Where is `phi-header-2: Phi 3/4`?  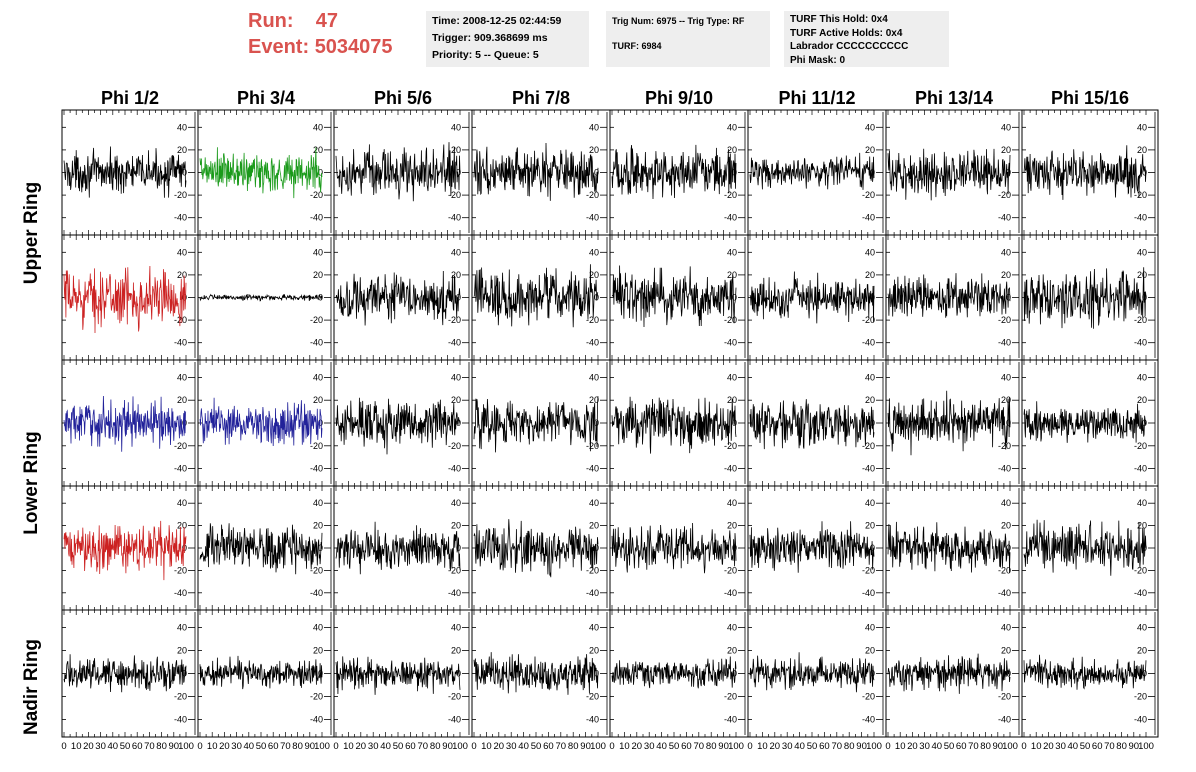 phi-header-2: Phi 3/4 is located at coordinates (266, 98).